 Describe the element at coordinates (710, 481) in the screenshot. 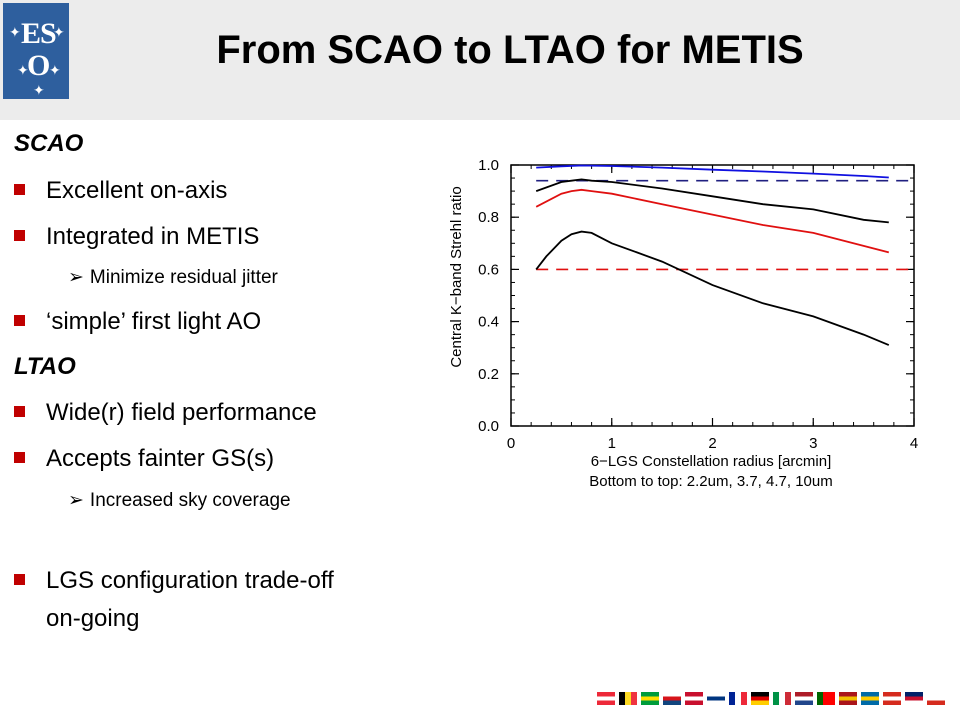

I see `x-axis-label-line2: Bottom to top: 2.2um, 3.7, 4.7, 10um` at that location.